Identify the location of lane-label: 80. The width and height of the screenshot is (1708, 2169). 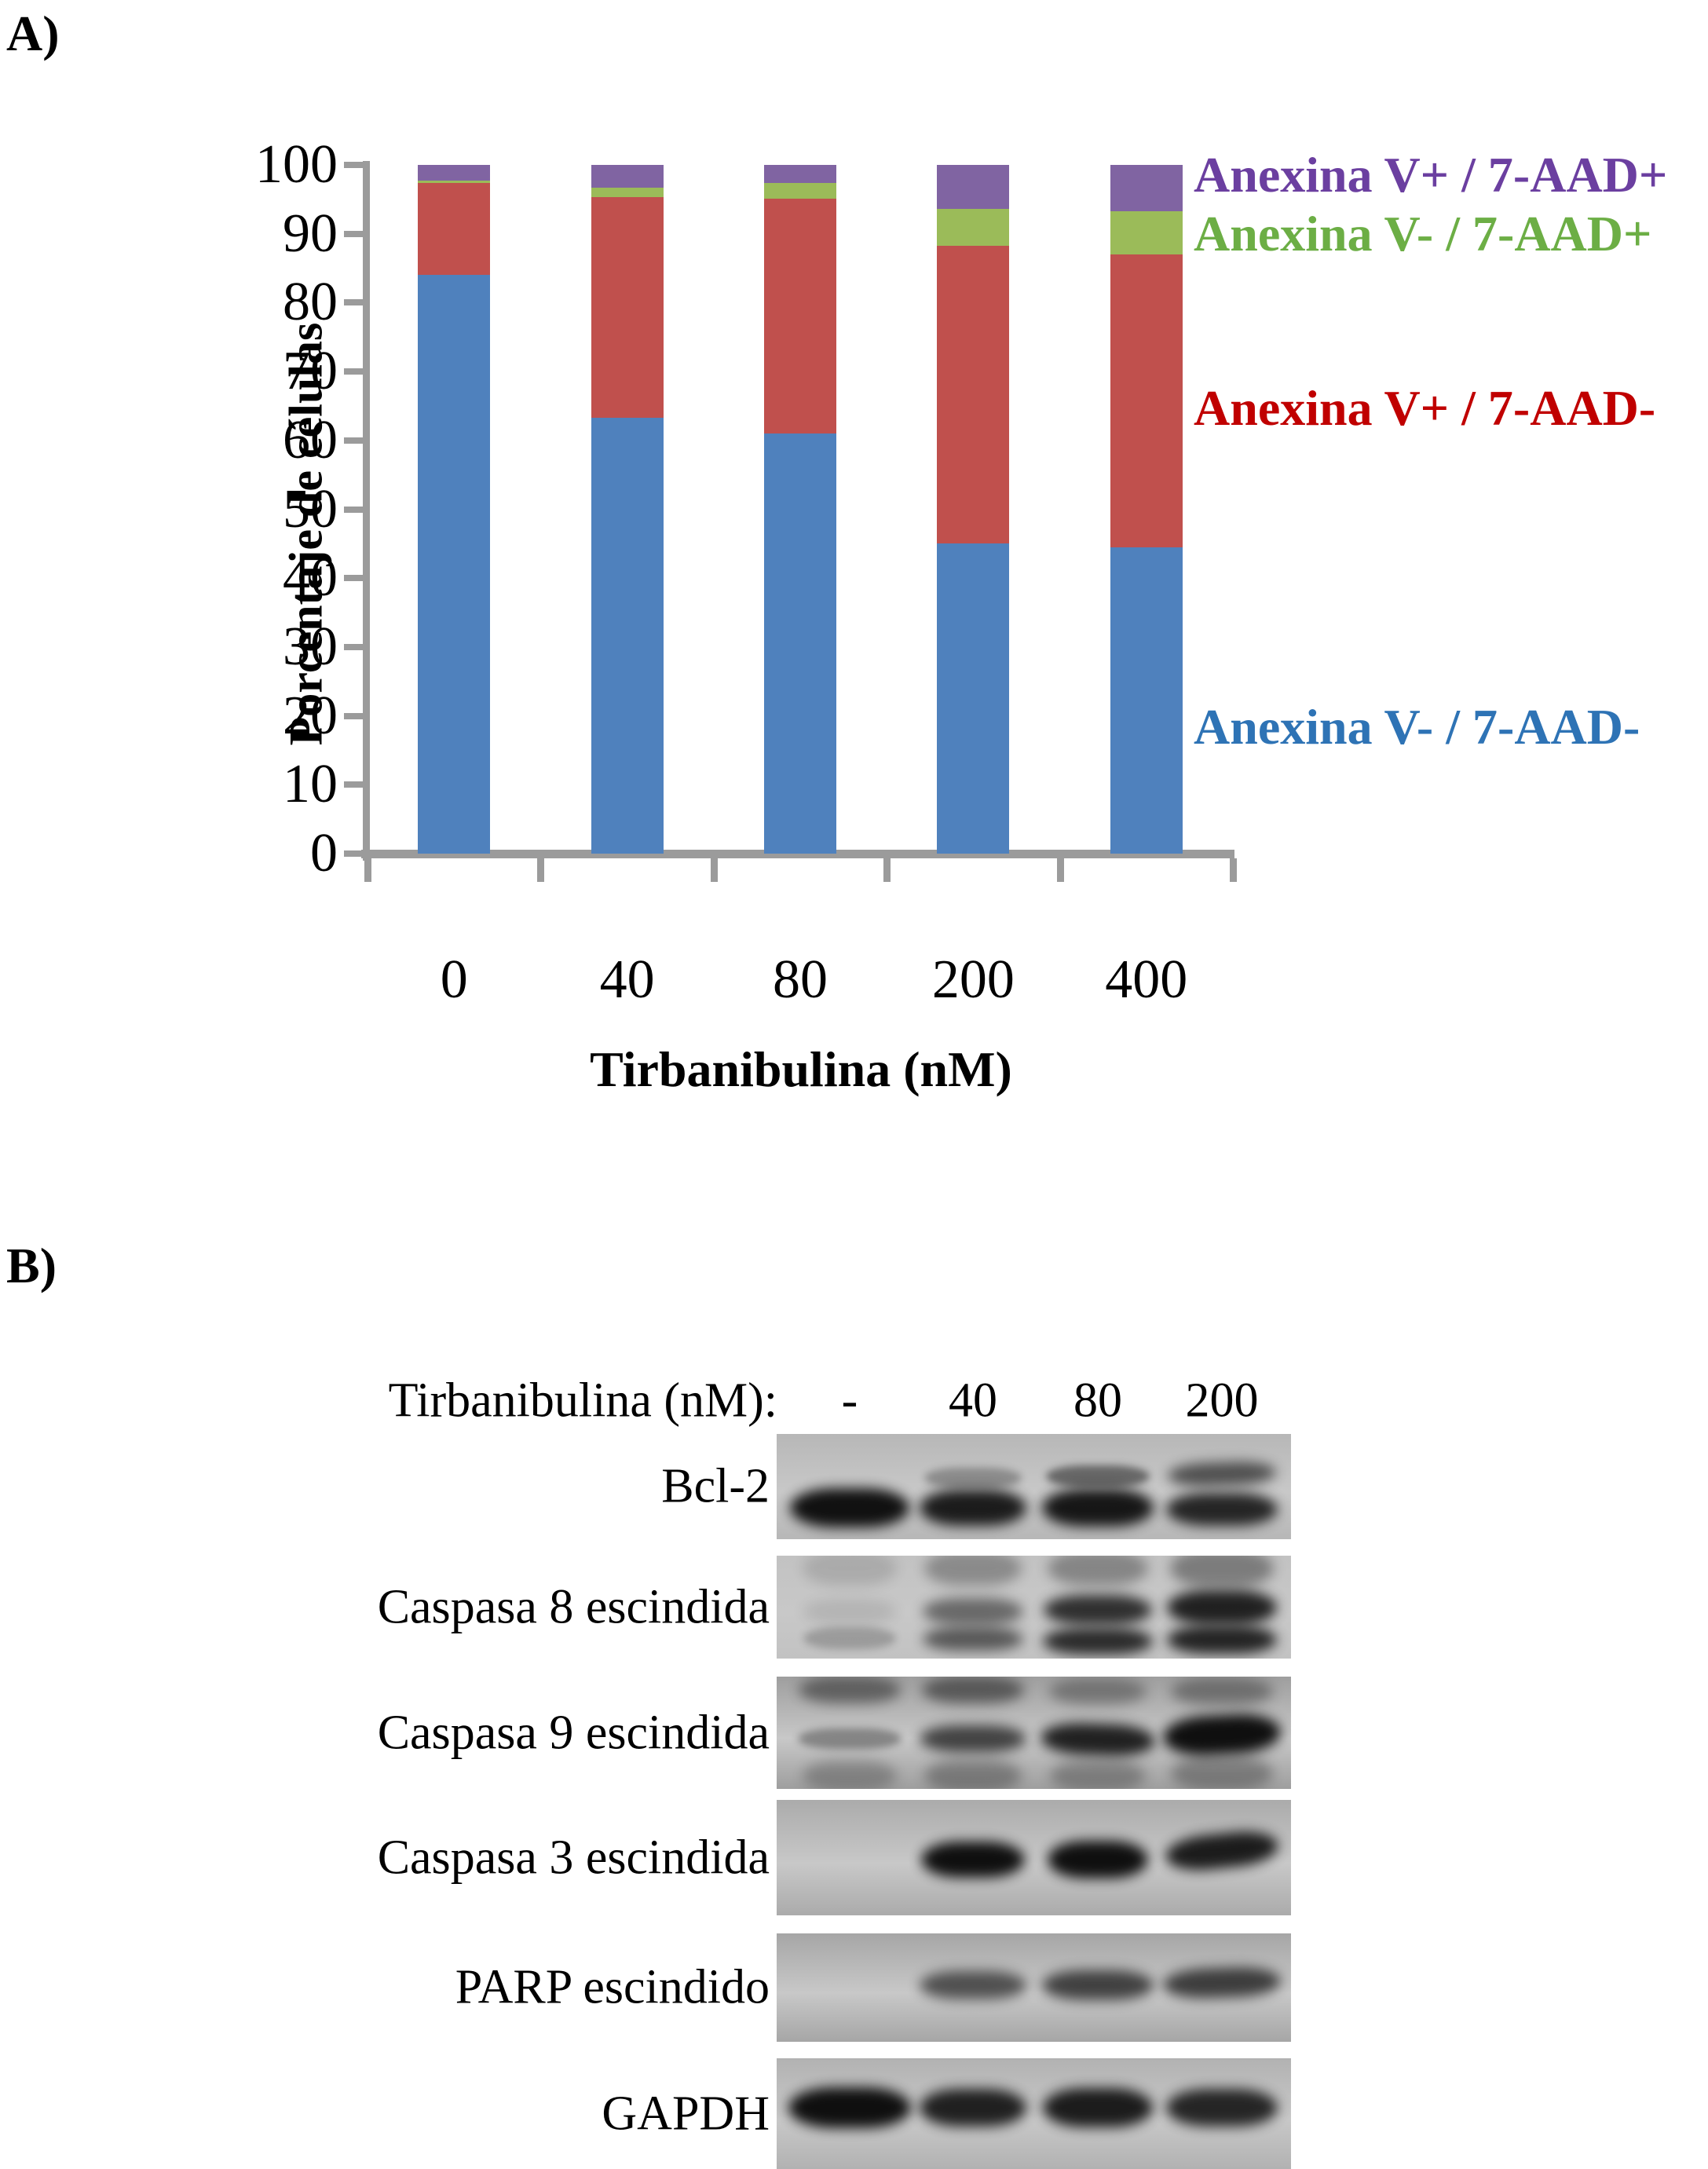
(1098, 1400).